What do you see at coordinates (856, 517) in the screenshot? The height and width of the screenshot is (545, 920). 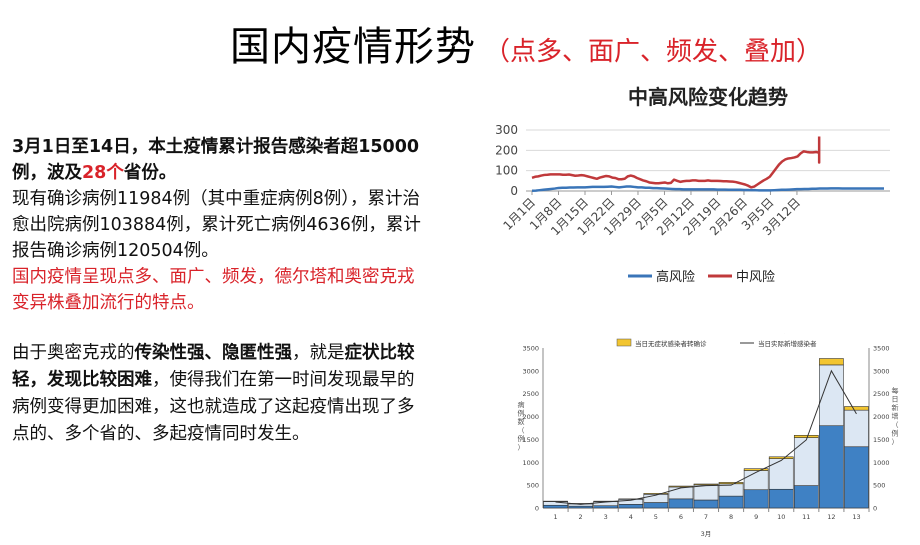 I see `x-tick-label: 13` at bounding box center [856, 517].